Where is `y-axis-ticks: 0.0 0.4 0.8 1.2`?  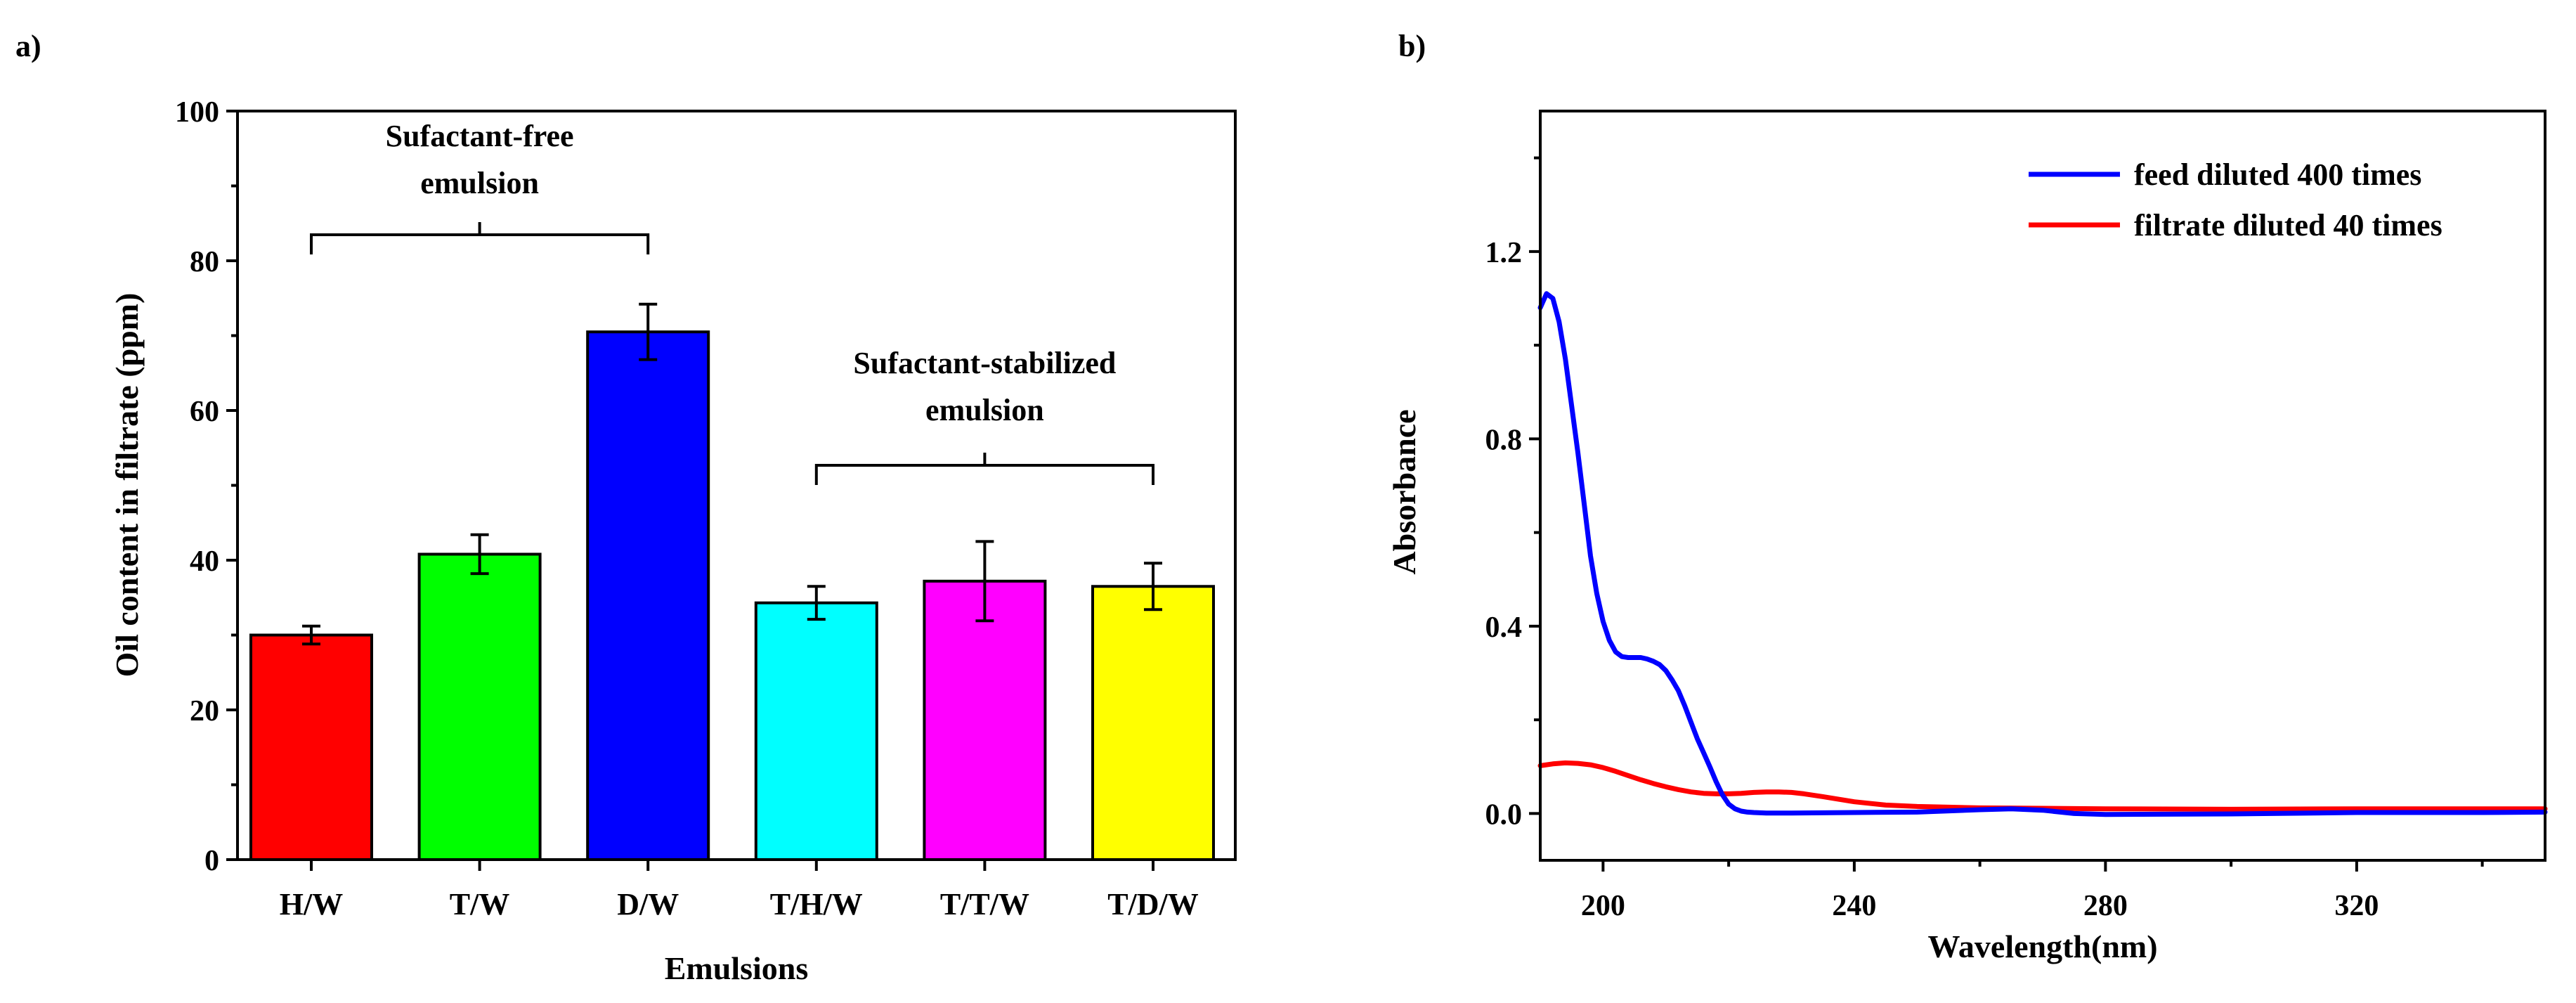
y-axis-ticks: 0.0 0.4 0.8 1.2 is located at coordinates (1512, 493).